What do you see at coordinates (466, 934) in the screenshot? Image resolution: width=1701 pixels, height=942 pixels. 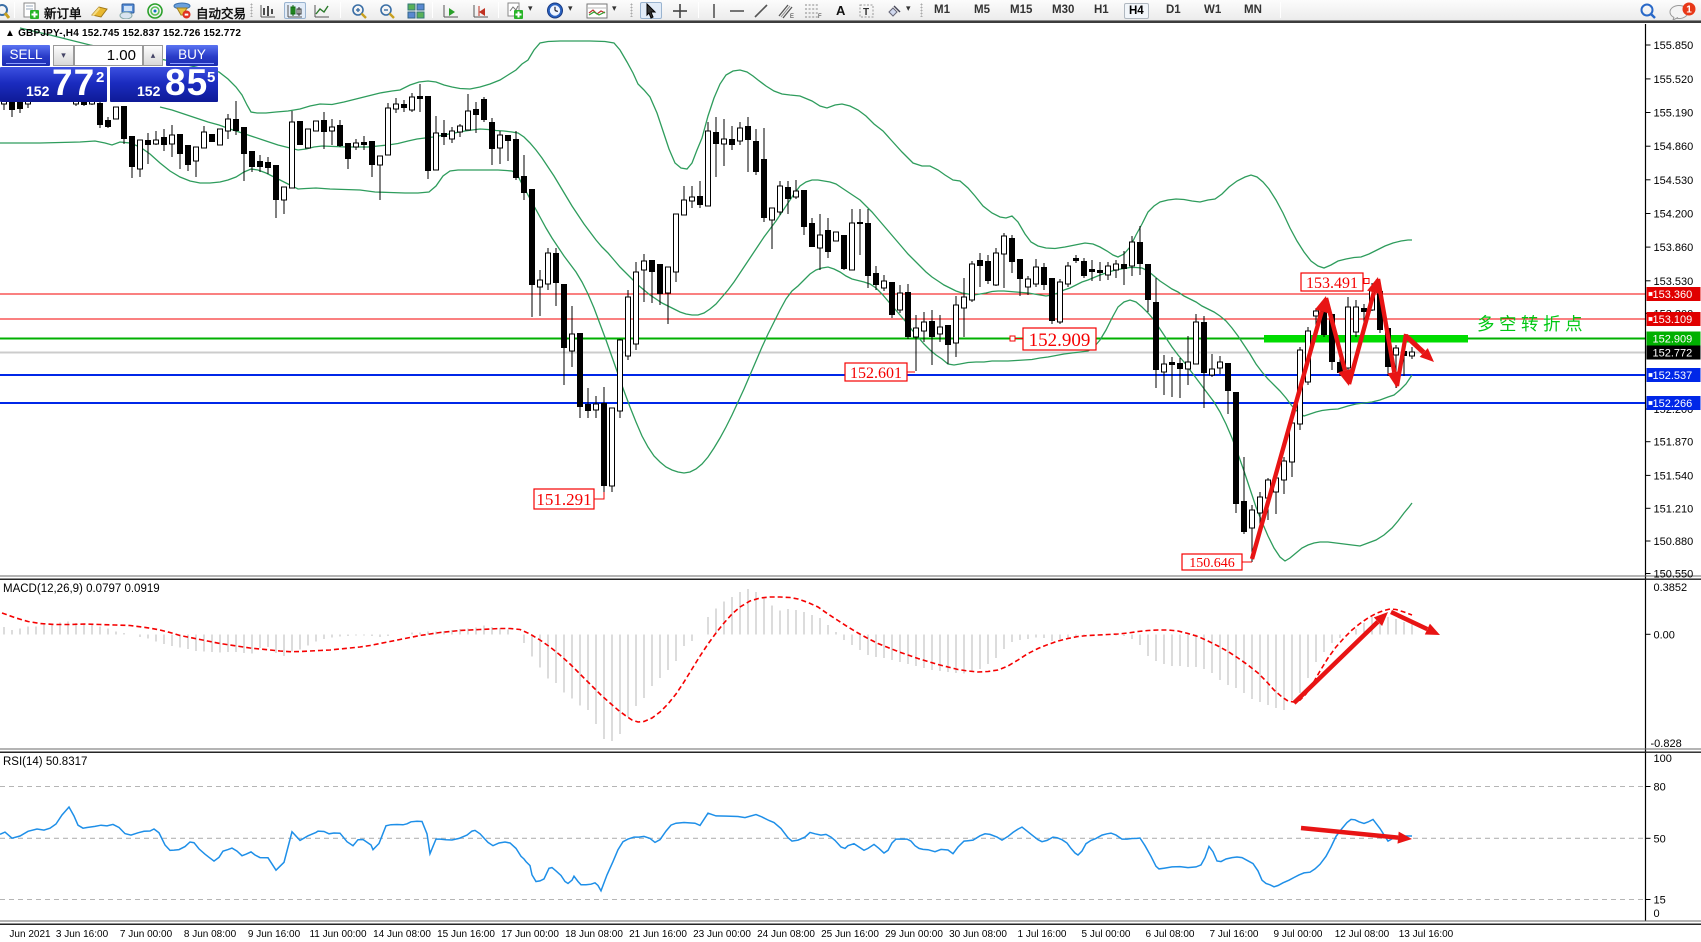 I see `svg-text: 15 Jun 16:00` at bounding box center [466, 934].